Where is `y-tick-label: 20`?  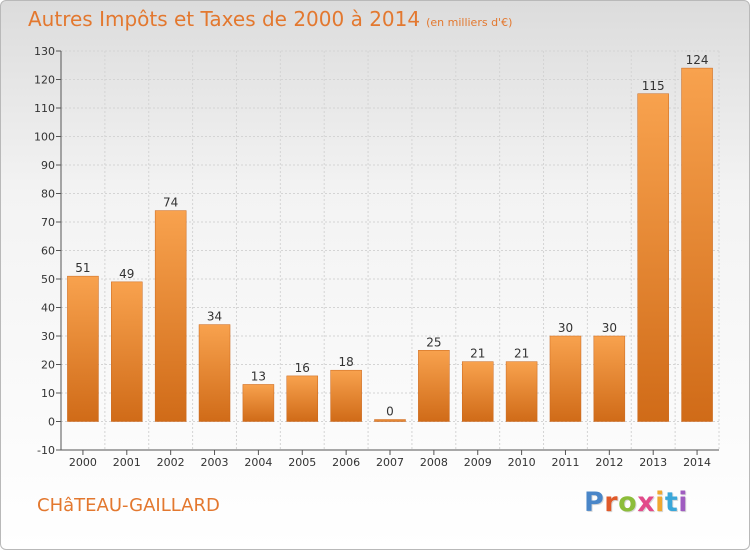 y-tick-label: 20 is located at coordinates (48, 365).